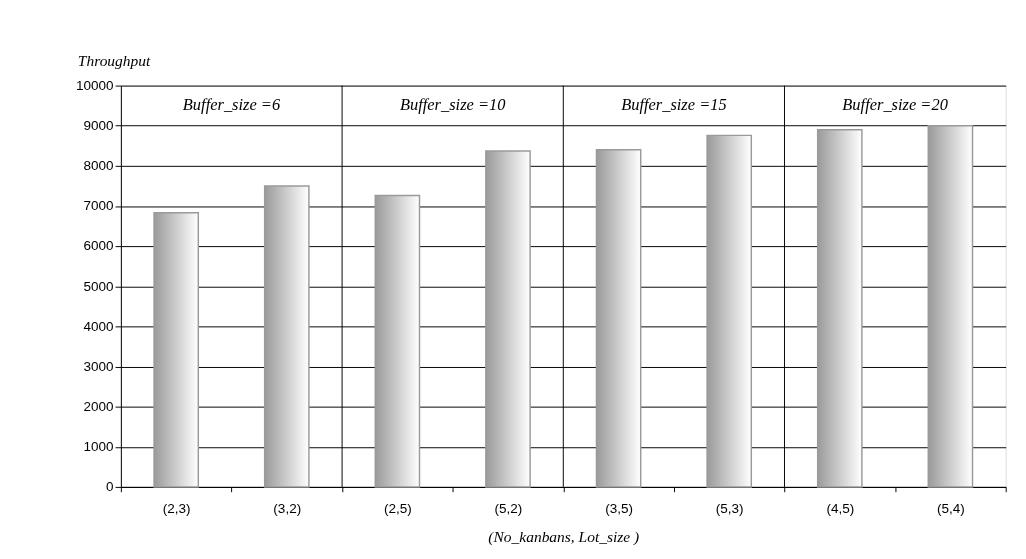 This screenshot has height=559, width=1026. I want to click on y-tick-label: 5000, so click(98, 286).